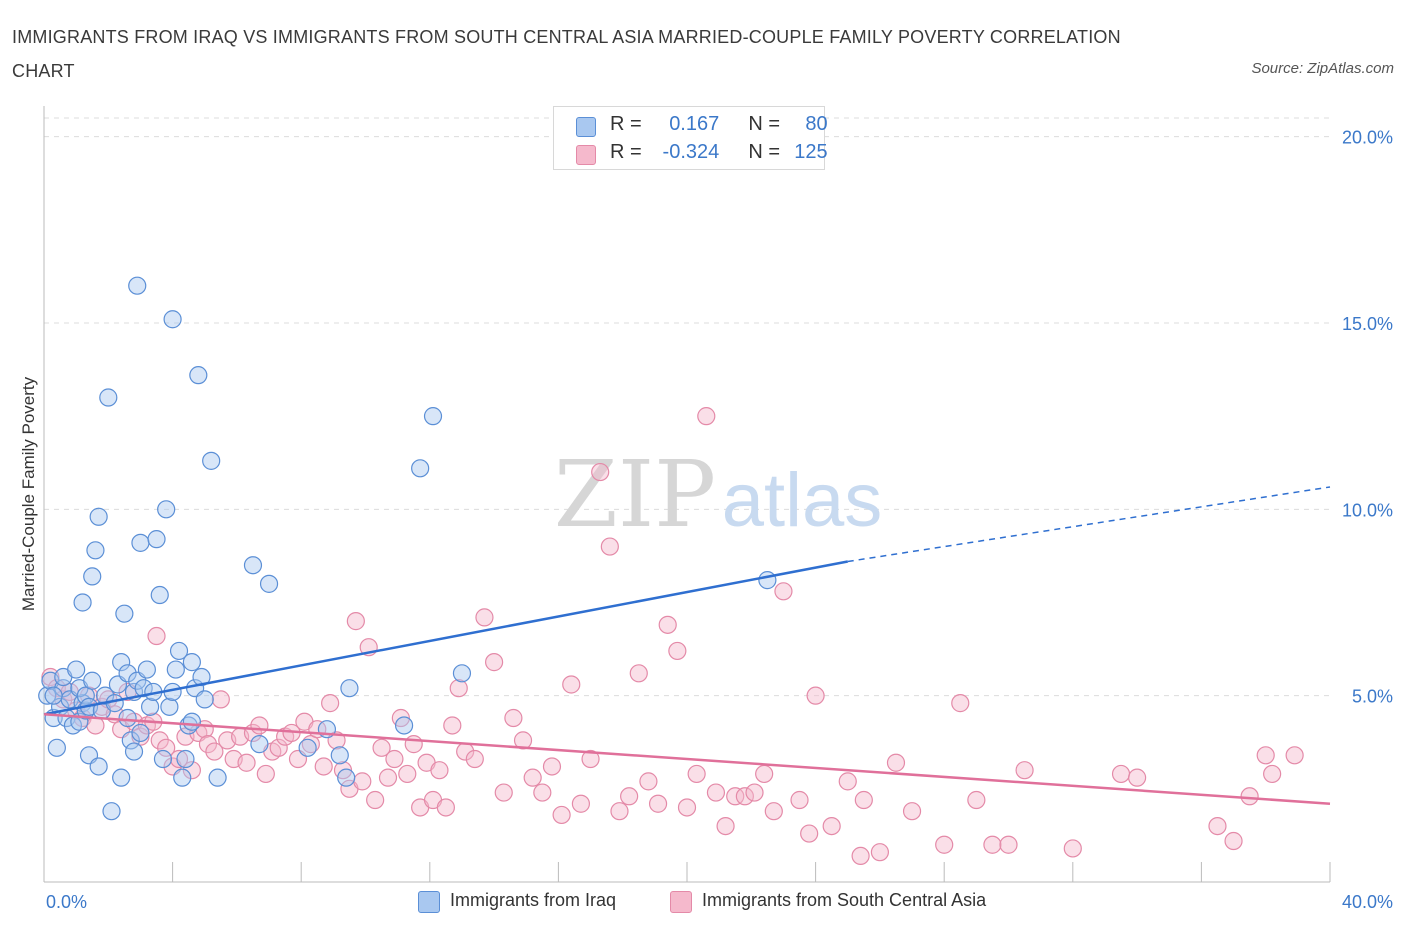  I want to click on legend-r-value: 0.167, so click(694, 124).